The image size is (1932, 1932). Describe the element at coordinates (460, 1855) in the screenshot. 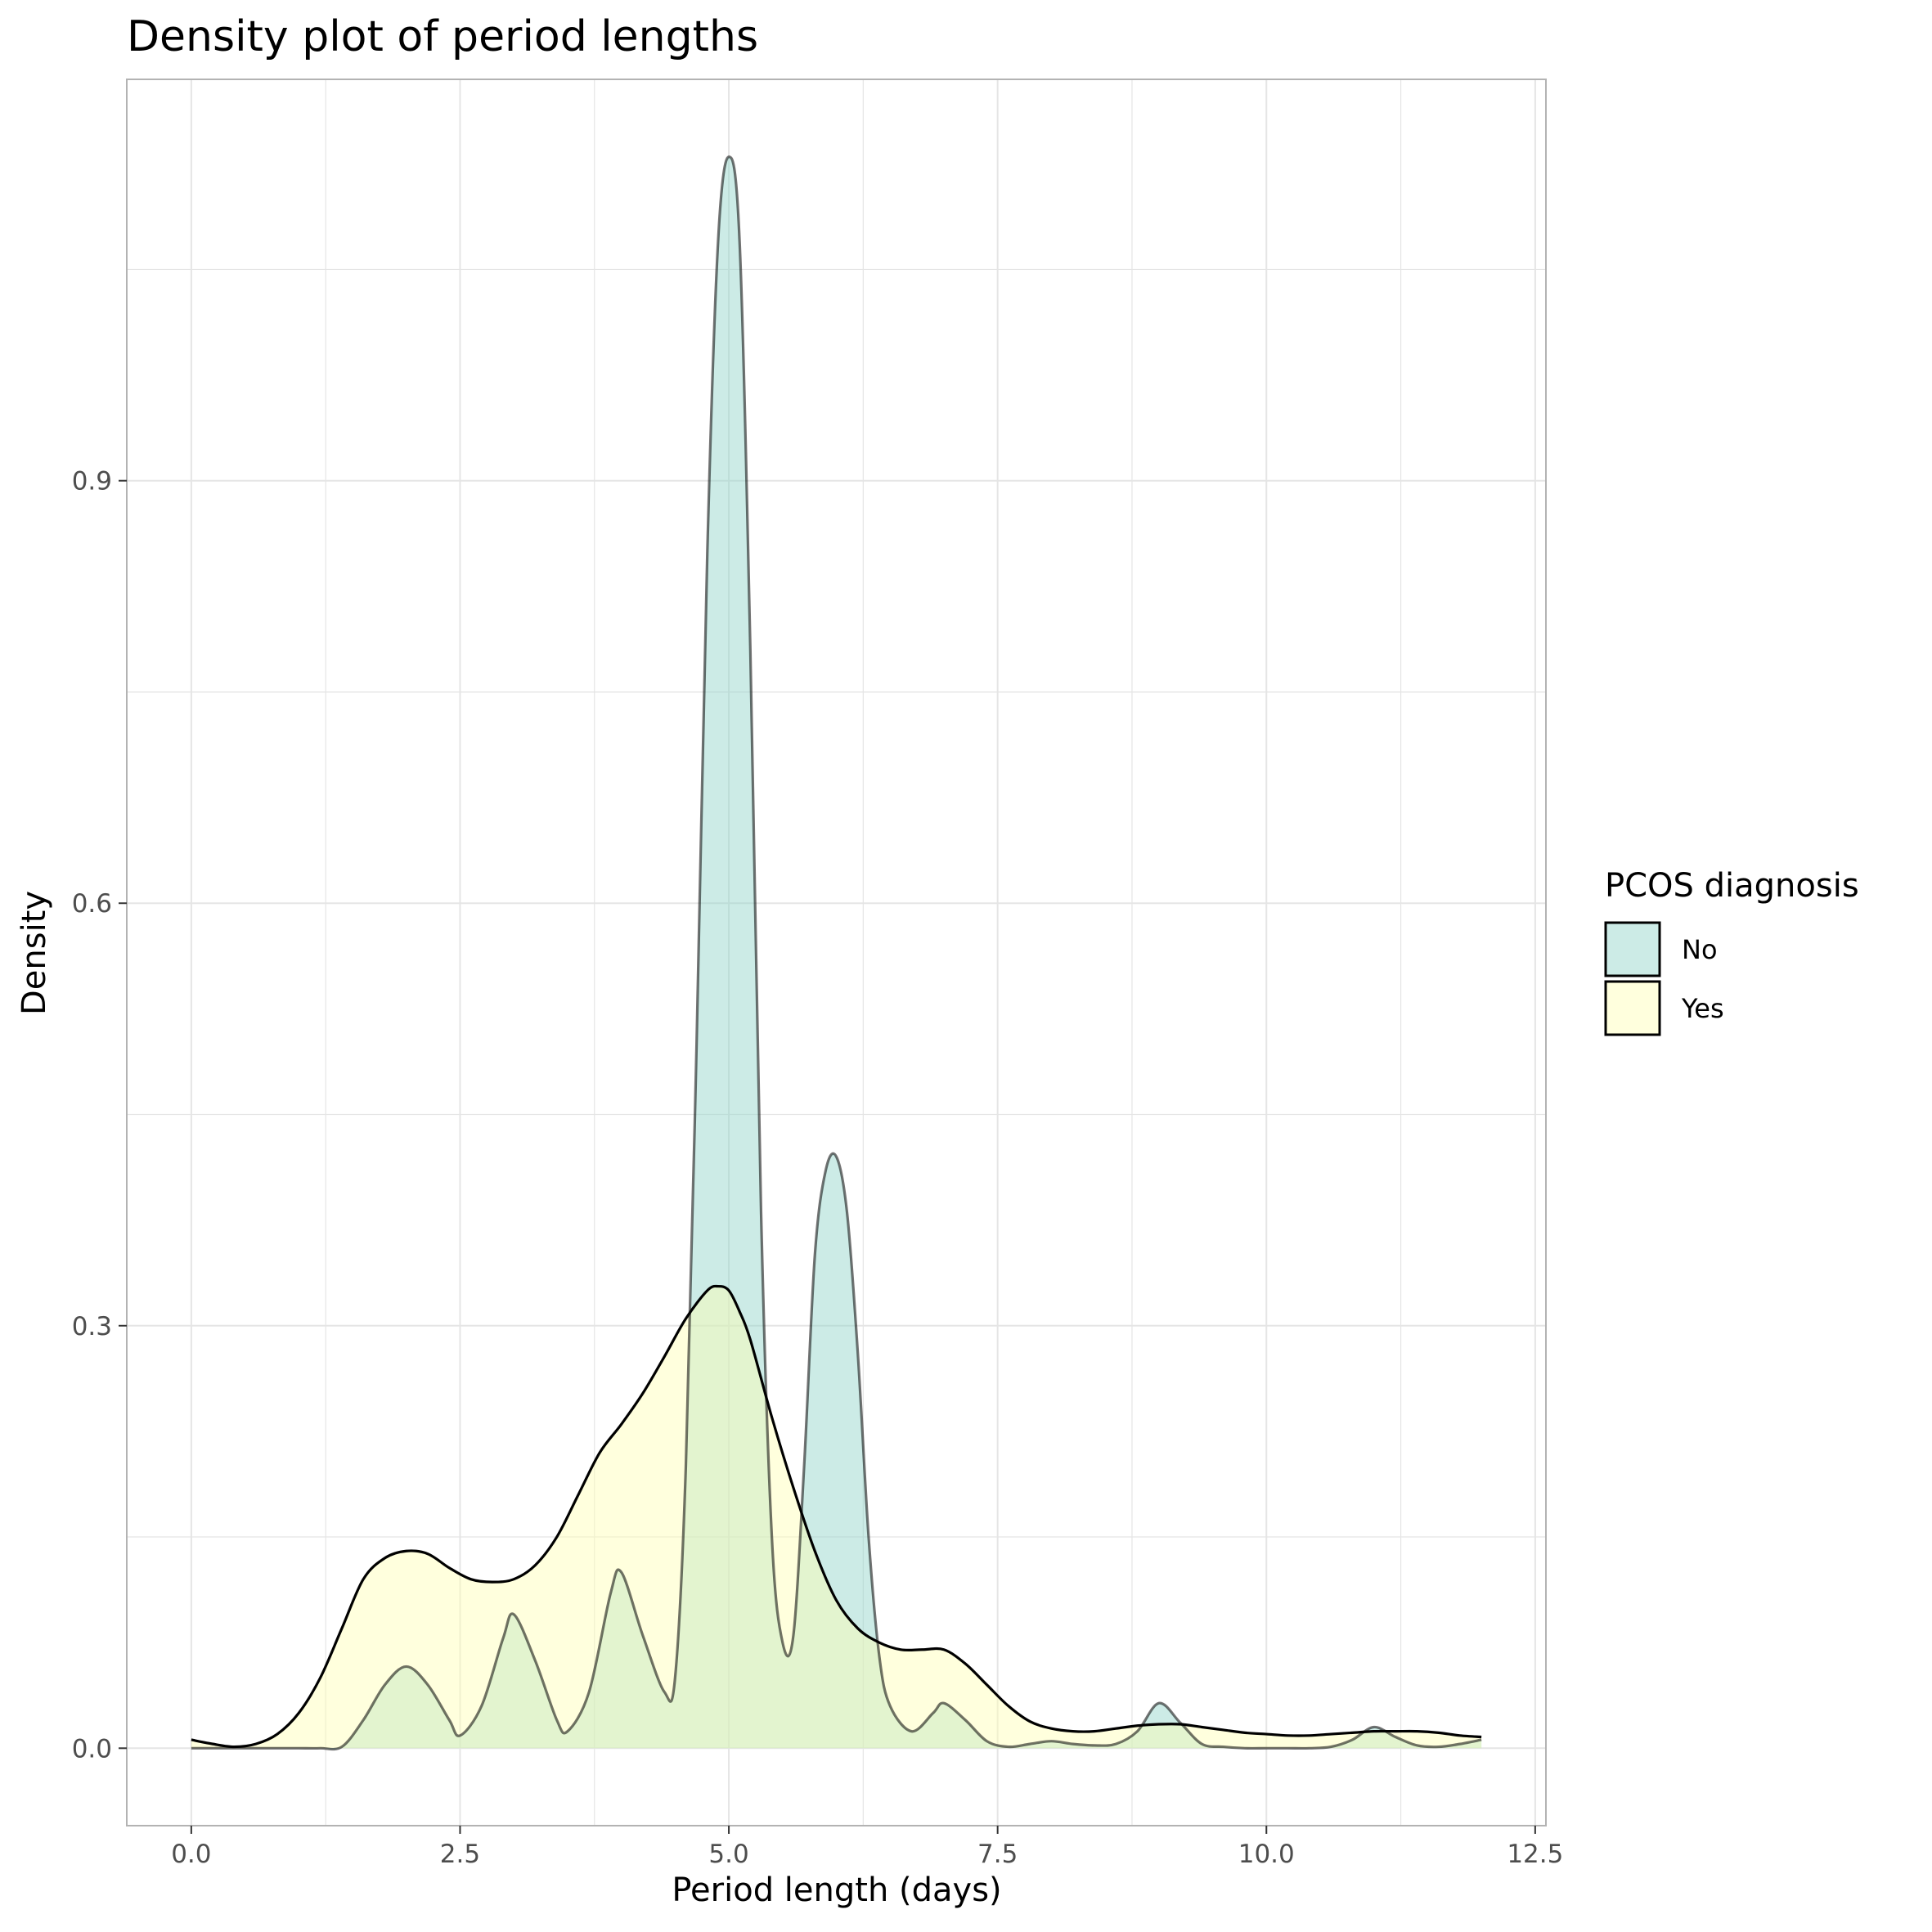

I see `x-tick-label: 2.5` at that location.